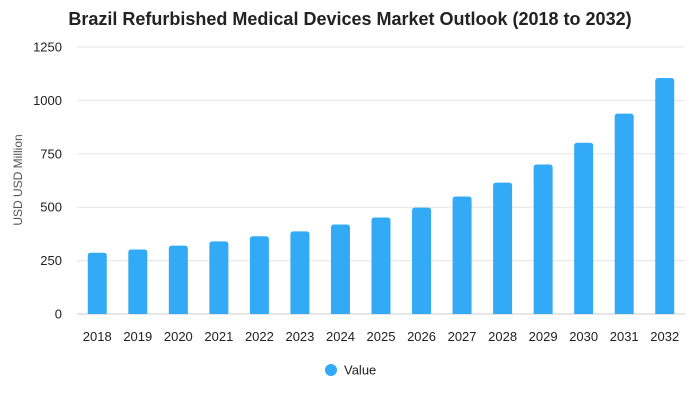 The height and width of the screenshot is (400, 700). I want to click on x-tick-label: 2024, so click(340, 336).